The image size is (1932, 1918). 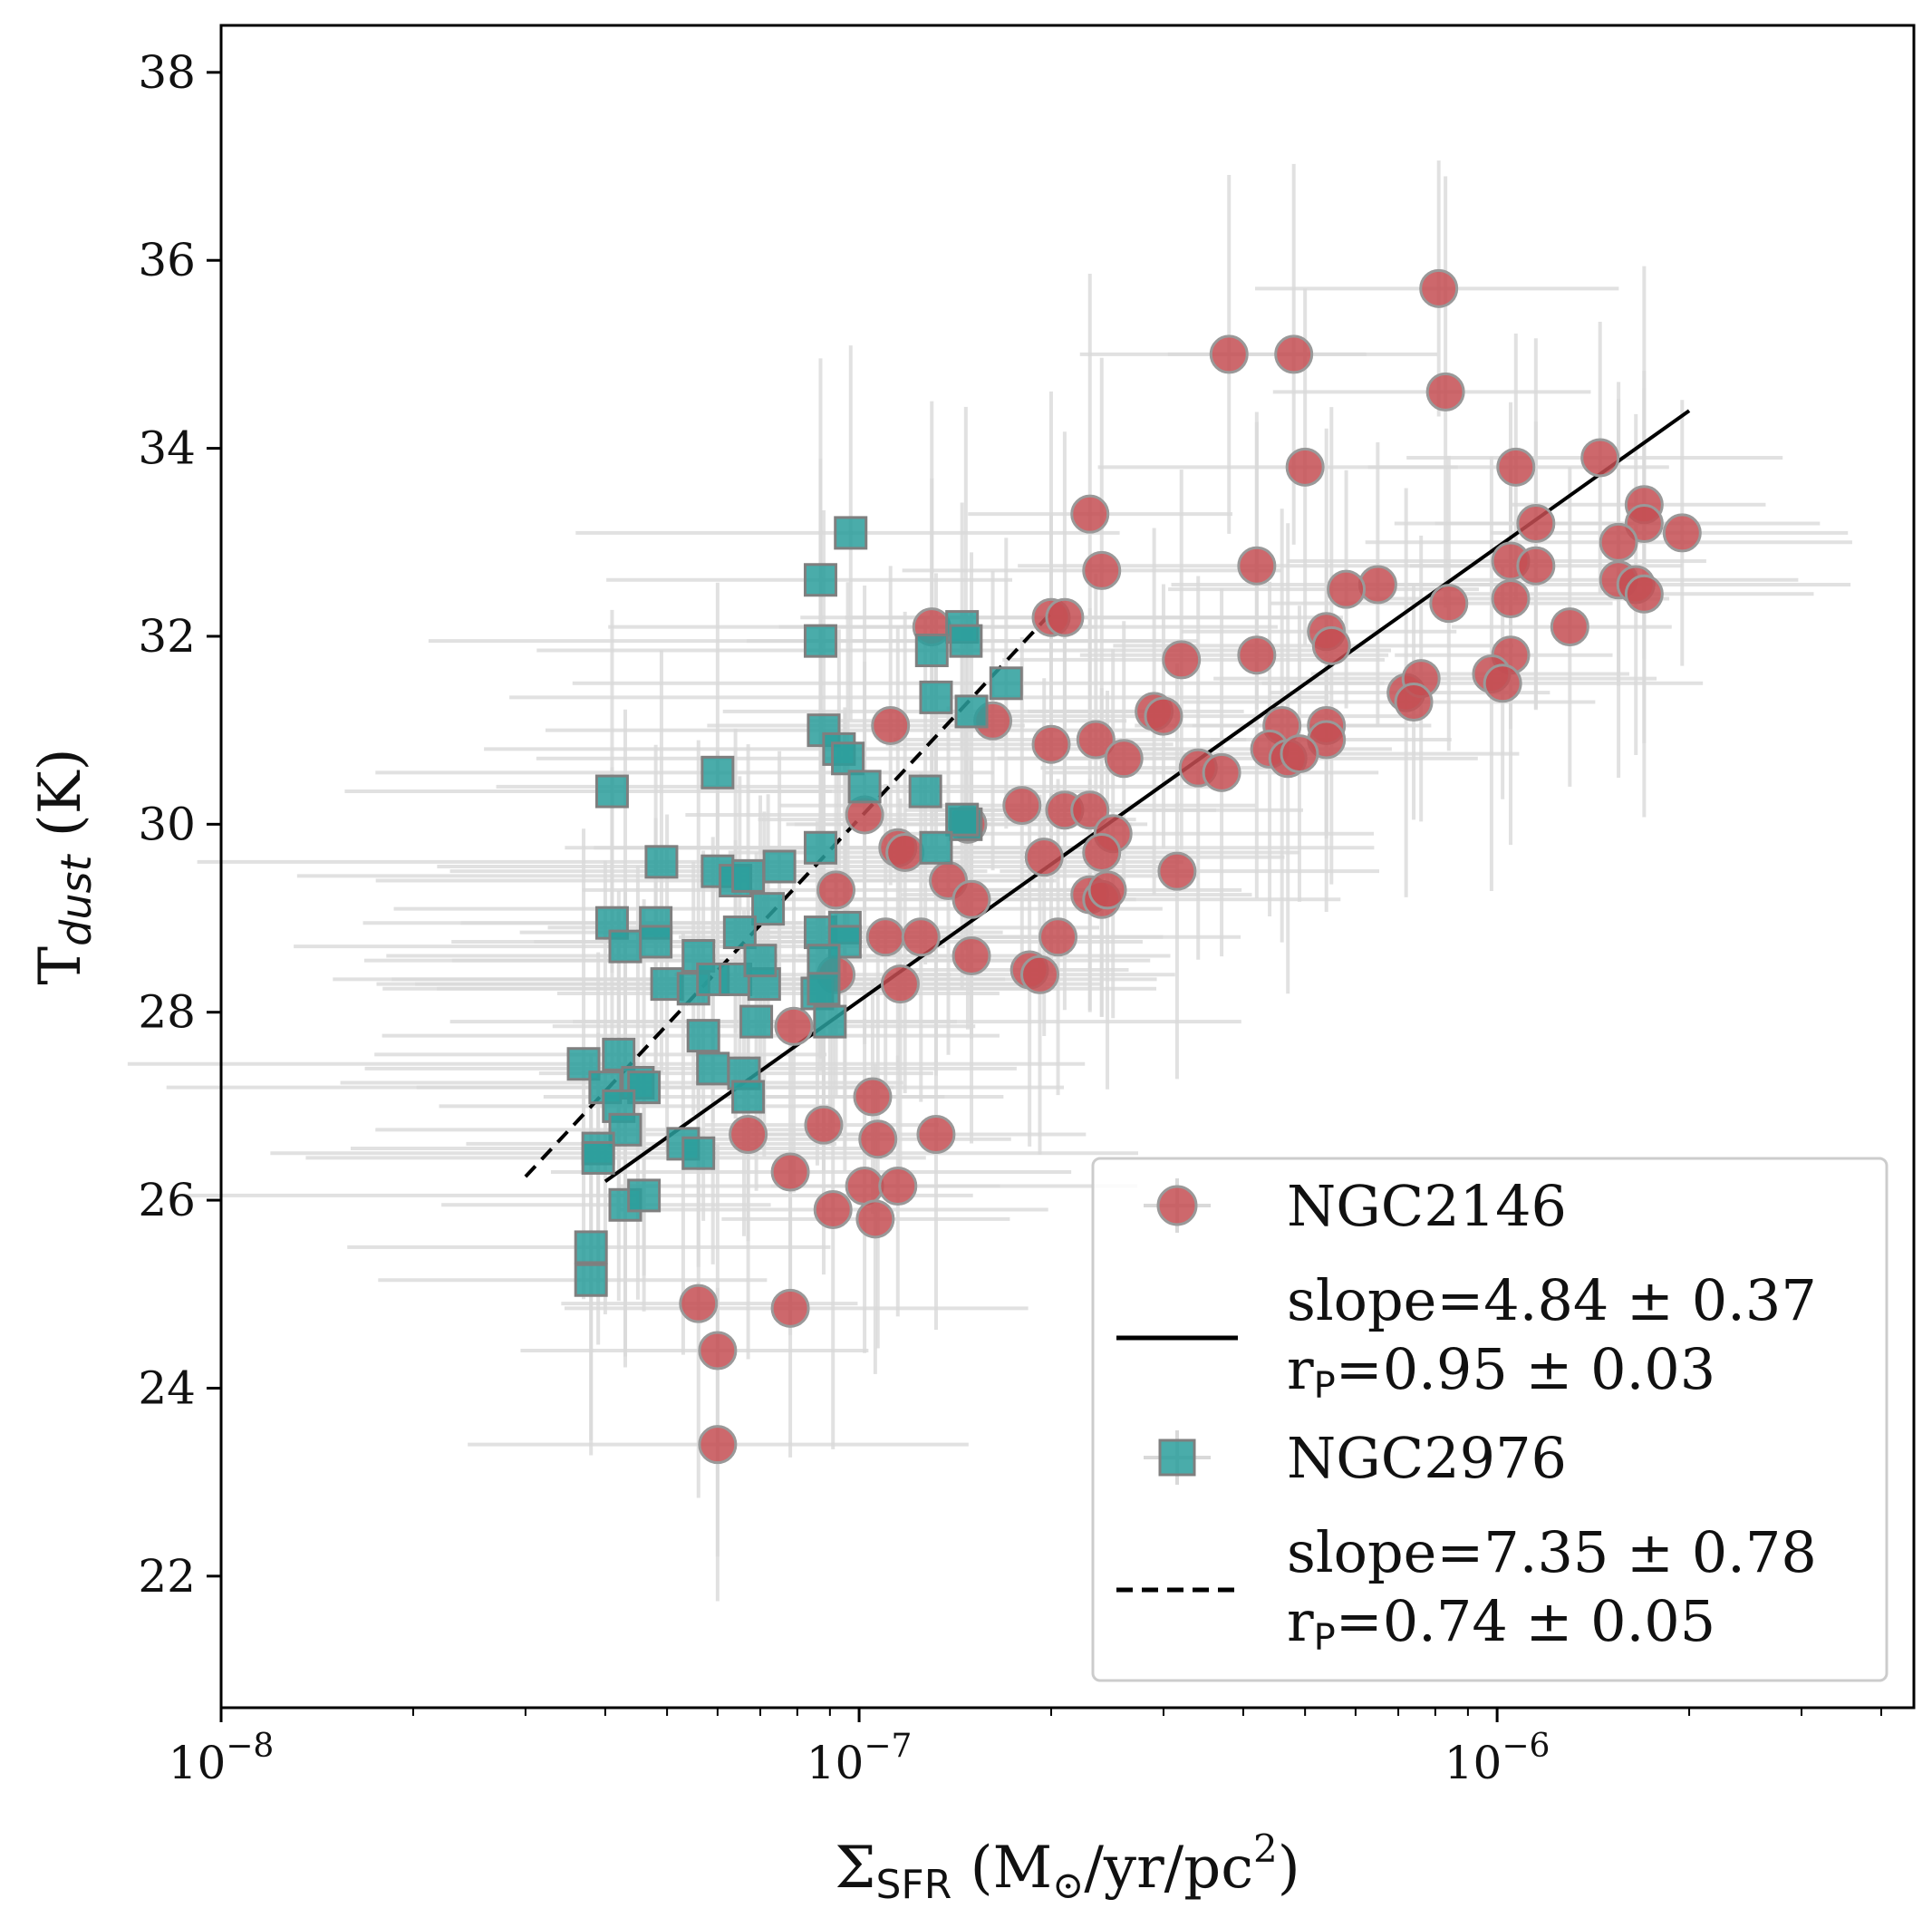 What do you see at coordinates (64, 866) in the screenshot?
I see `y-axis-title: Tdust (K)` at bounding box center [64, 866].